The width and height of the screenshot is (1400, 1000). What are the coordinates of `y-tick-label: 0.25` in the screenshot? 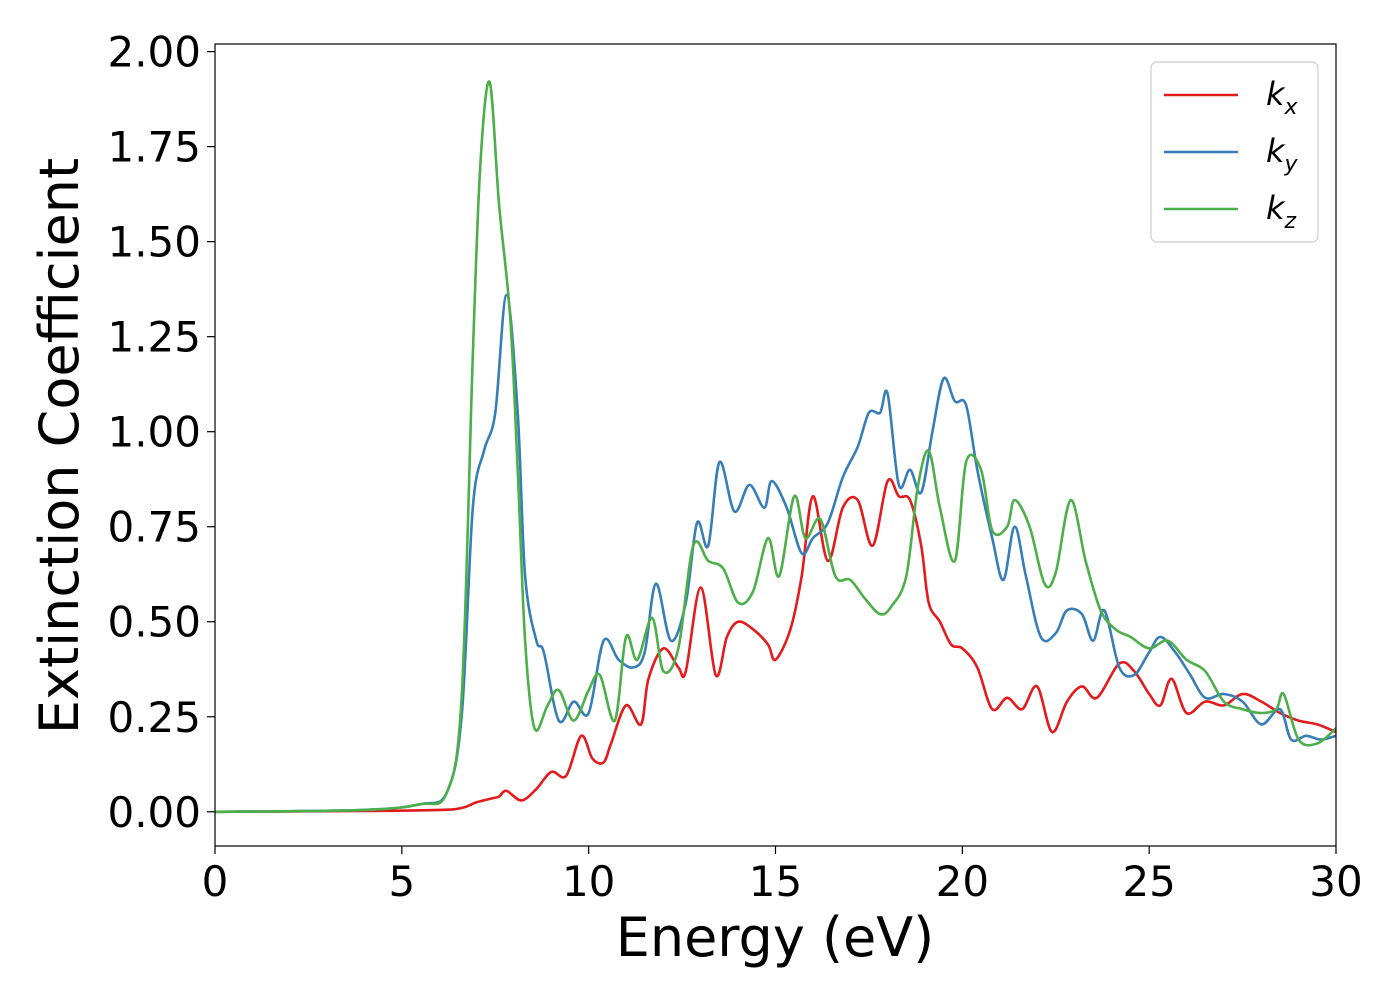 It's located at (154, 717).